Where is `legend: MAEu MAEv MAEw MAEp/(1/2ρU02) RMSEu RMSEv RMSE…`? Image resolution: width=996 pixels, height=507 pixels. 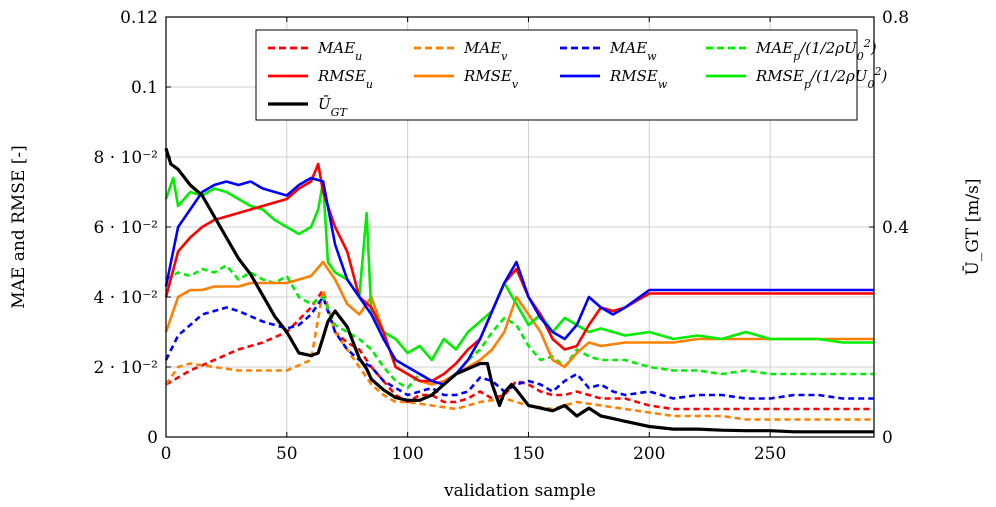
legend: MAEu MAEv MAEw MAEp/(1/2ρU02) RMSEu RMSEv RMSE… is located at coordinates (571, 75).